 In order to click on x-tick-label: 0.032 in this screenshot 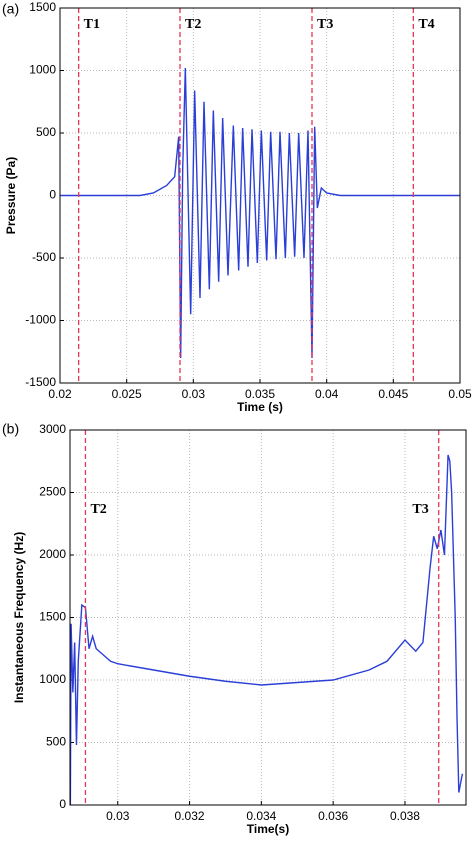, I will do `click(190, 816)`.